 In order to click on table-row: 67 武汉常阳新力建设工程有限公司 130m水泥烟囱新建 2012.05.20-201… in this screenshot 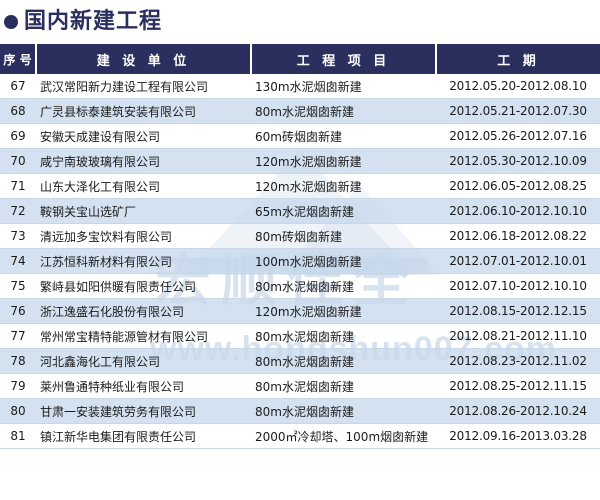, I will do `click(300, 86)`.